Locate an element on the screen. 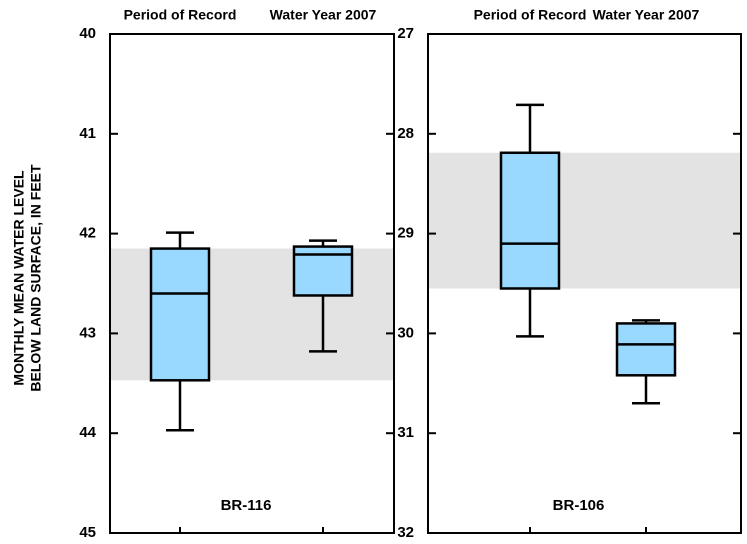 This screenshot has width=747, height=544. station-label: BR-106 is located at coordinates (579, 505).